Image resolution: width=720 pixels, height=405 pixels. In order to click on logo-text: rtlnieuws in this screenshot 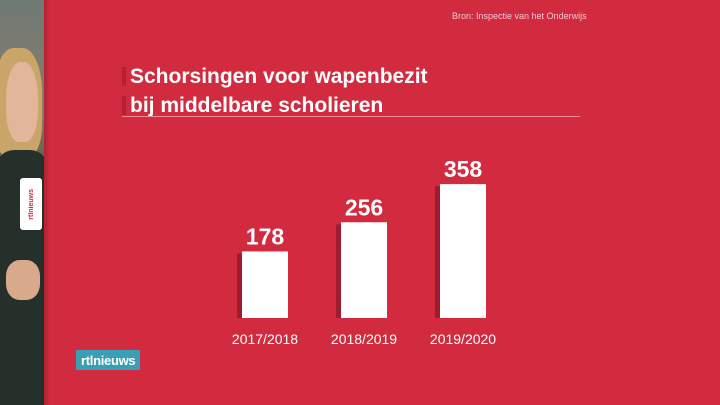, I will do `click(108, 360)`.